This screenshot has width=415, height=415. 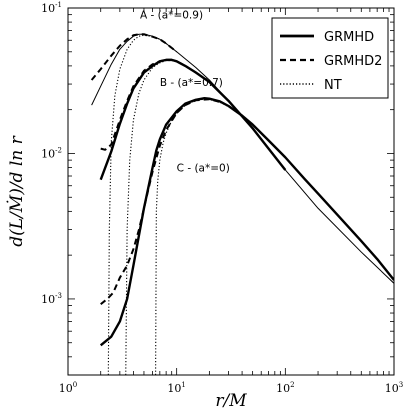 I want to click on x-tick-label: 10³, so click(x=394, y=388).